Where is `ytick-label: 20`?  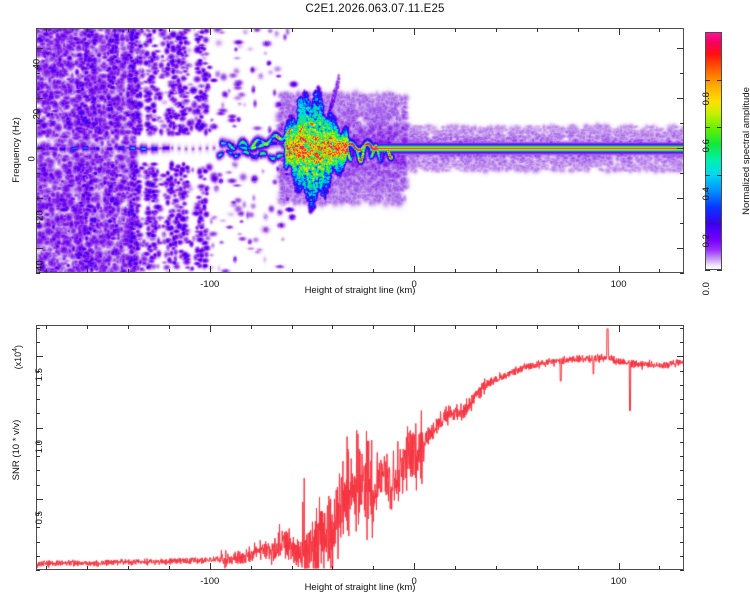 ytick-label: 20 is located at coordinates (37, 114).